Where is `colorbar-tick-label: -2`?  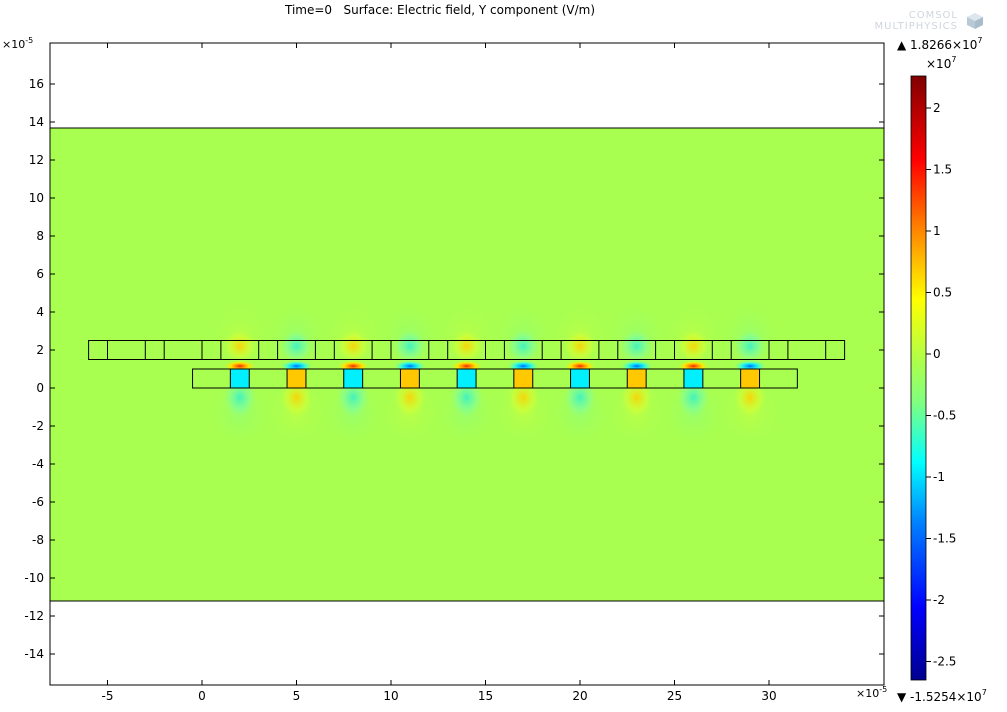 colorbar-tick-label: -2 is located at coordinates (939, 600).